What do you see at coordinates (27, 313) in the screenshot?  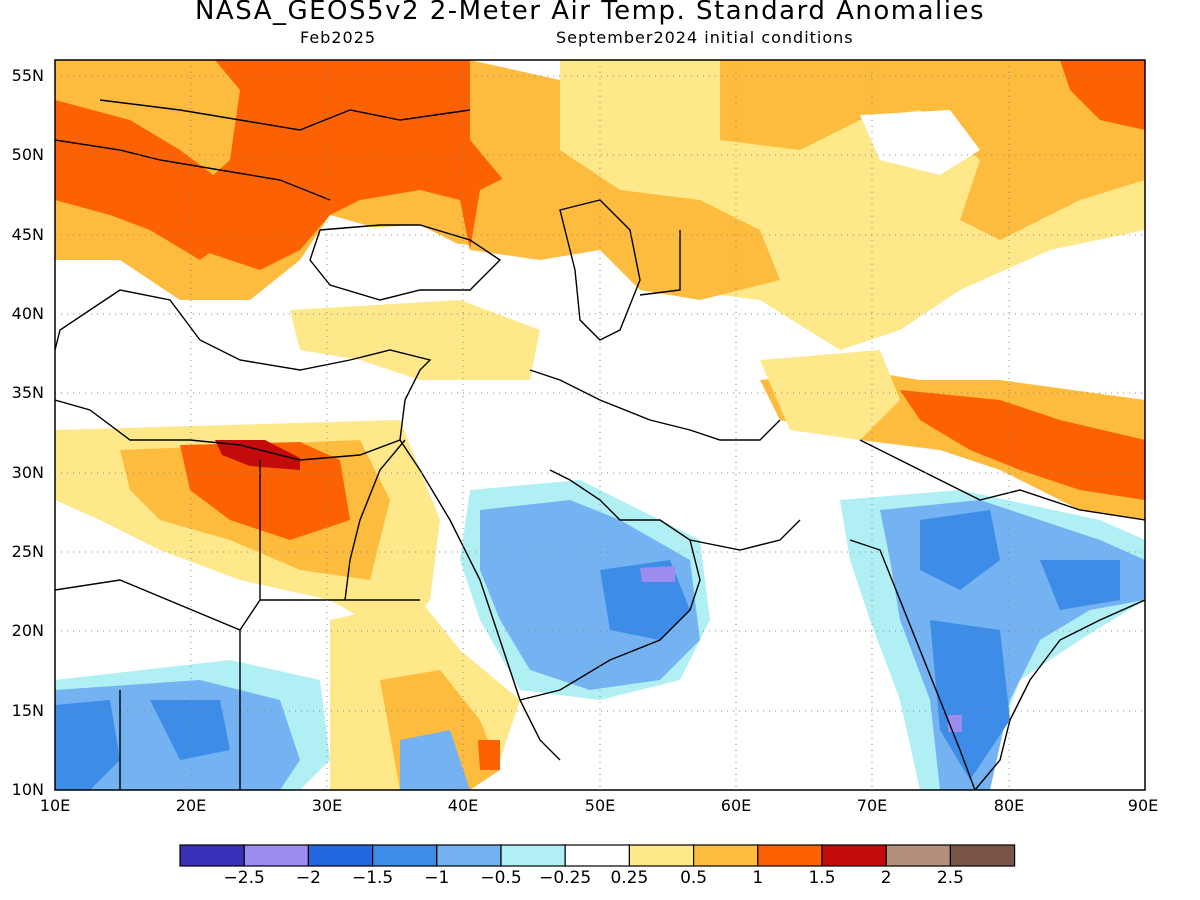 I see `y-tick-40N: 40N` at bounding box center [27, 313].